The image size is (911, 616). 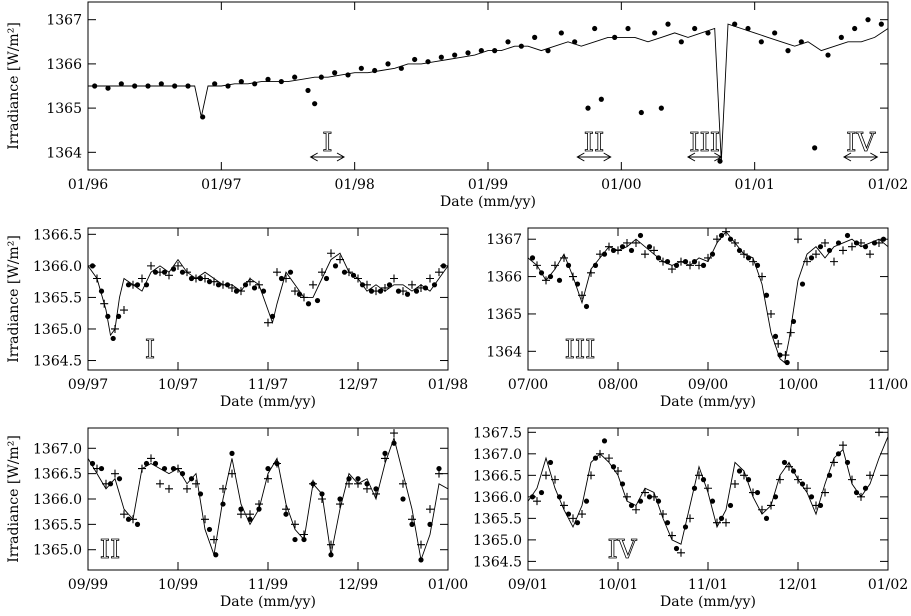 What do you see at coordinates (14, 499) in the screenshot?
I see `y-axis-label: Irradiance [W/m²]` at bounding box center [14, 499].